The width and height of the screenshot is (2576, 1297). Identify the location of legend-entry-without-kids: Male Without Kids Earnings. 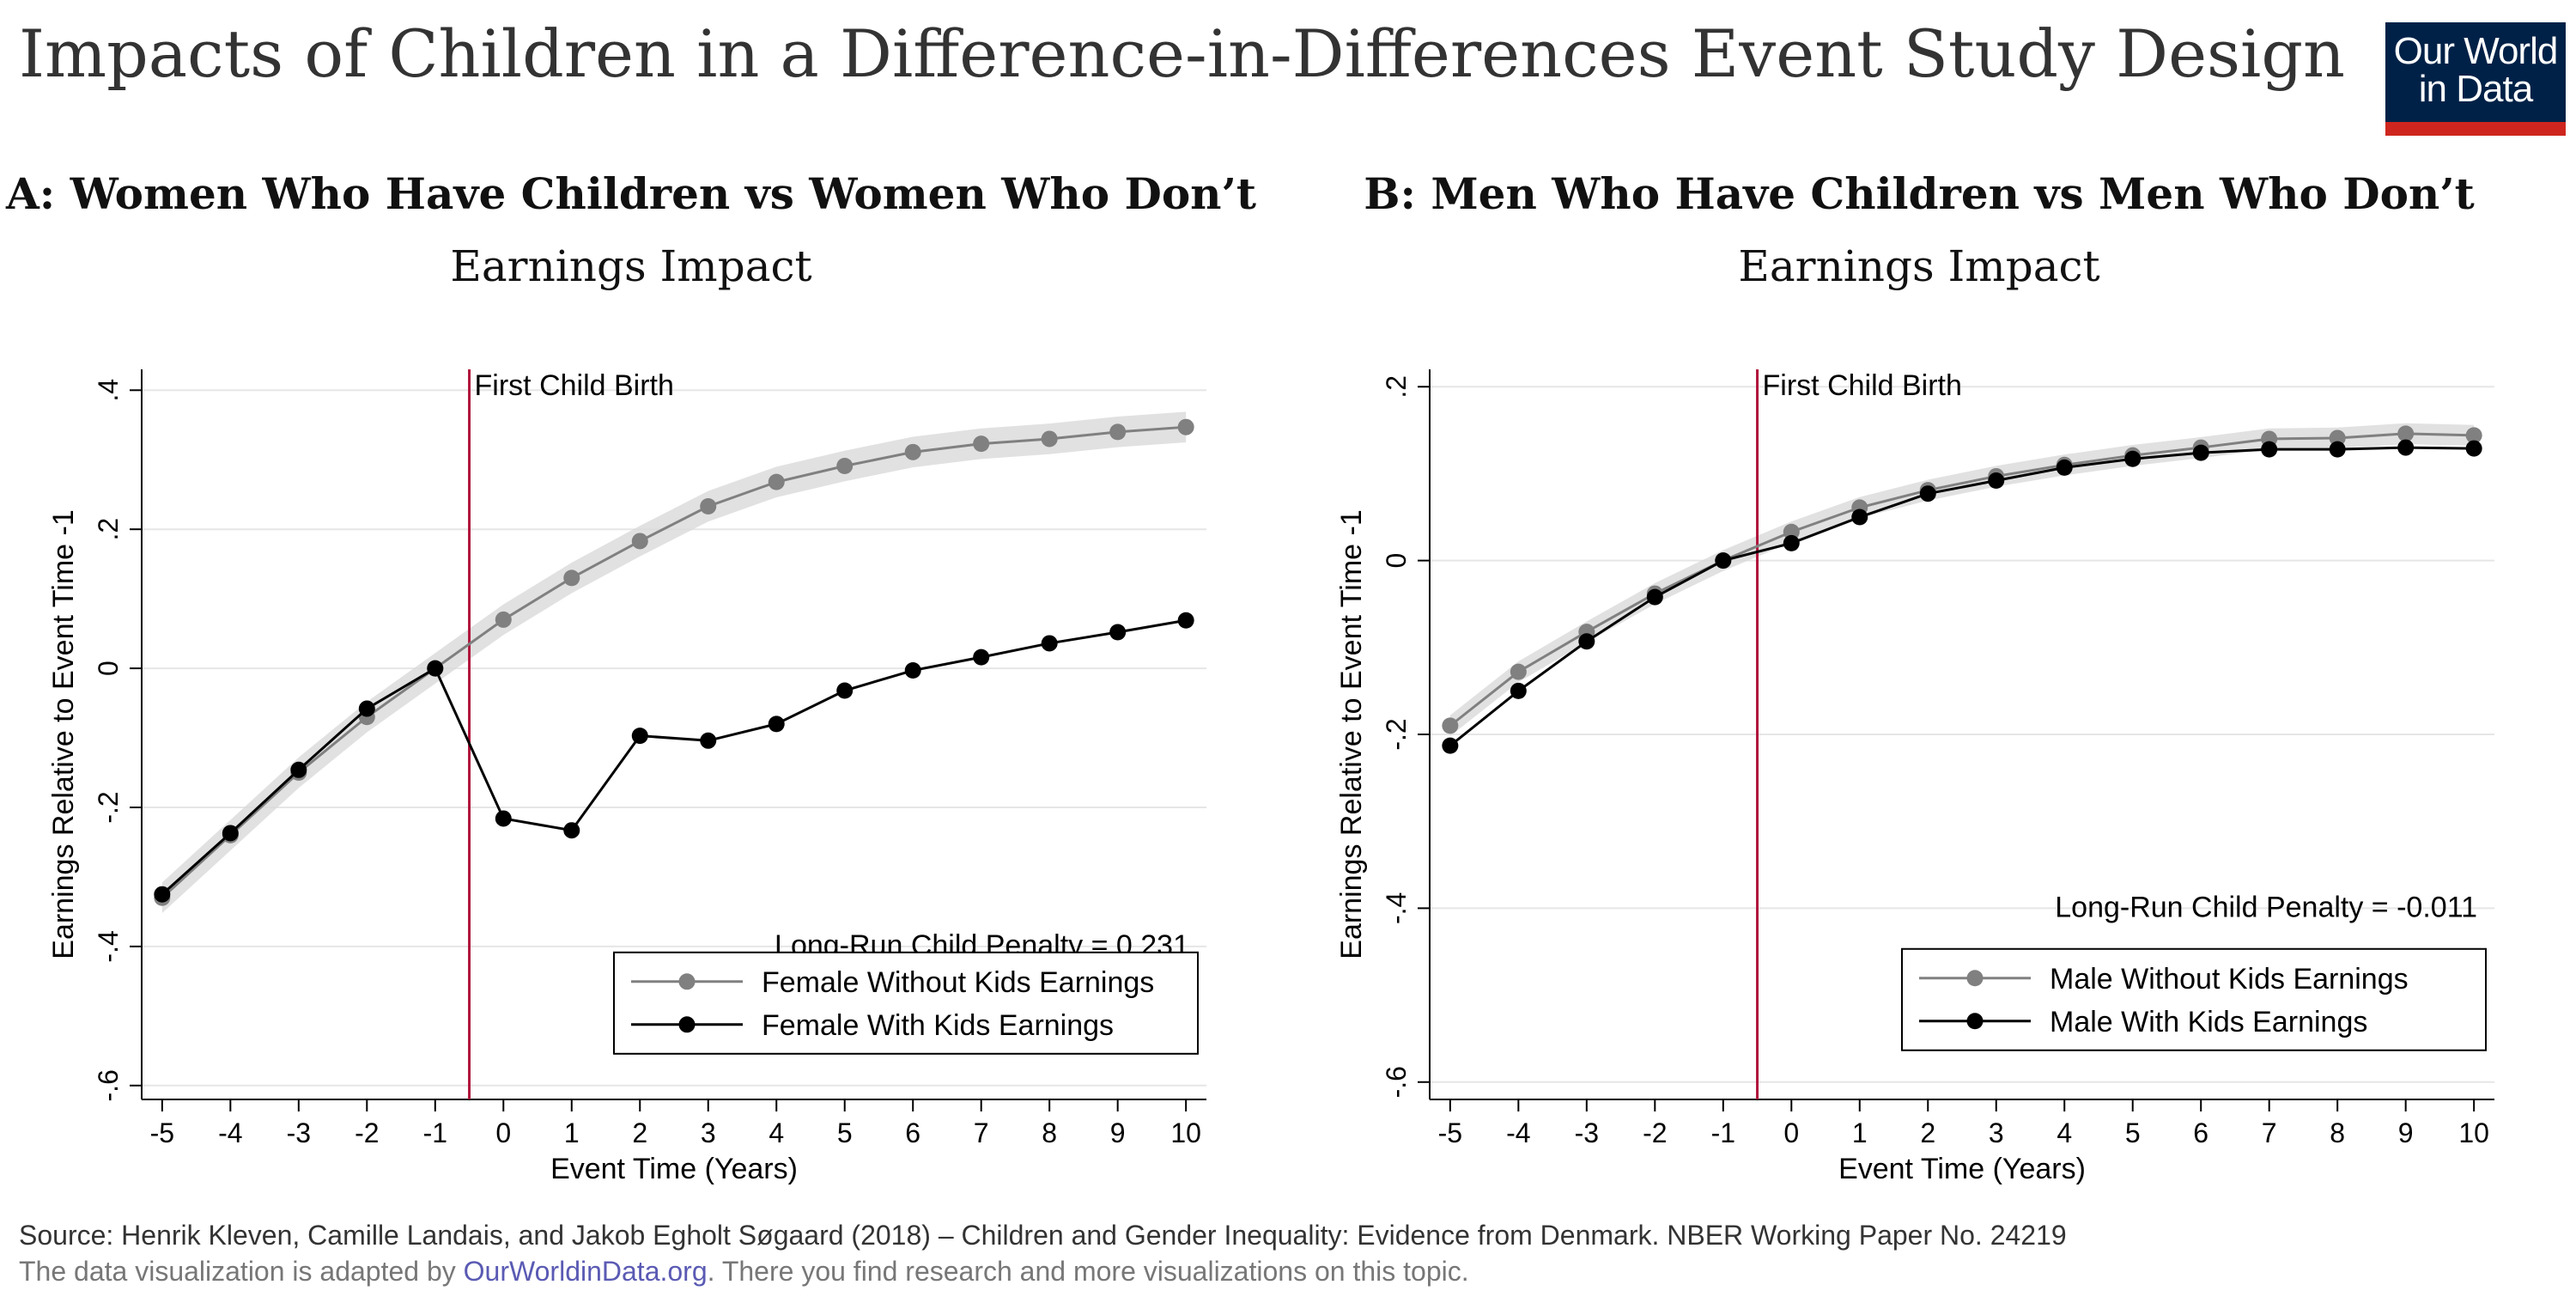
(2229, 979).